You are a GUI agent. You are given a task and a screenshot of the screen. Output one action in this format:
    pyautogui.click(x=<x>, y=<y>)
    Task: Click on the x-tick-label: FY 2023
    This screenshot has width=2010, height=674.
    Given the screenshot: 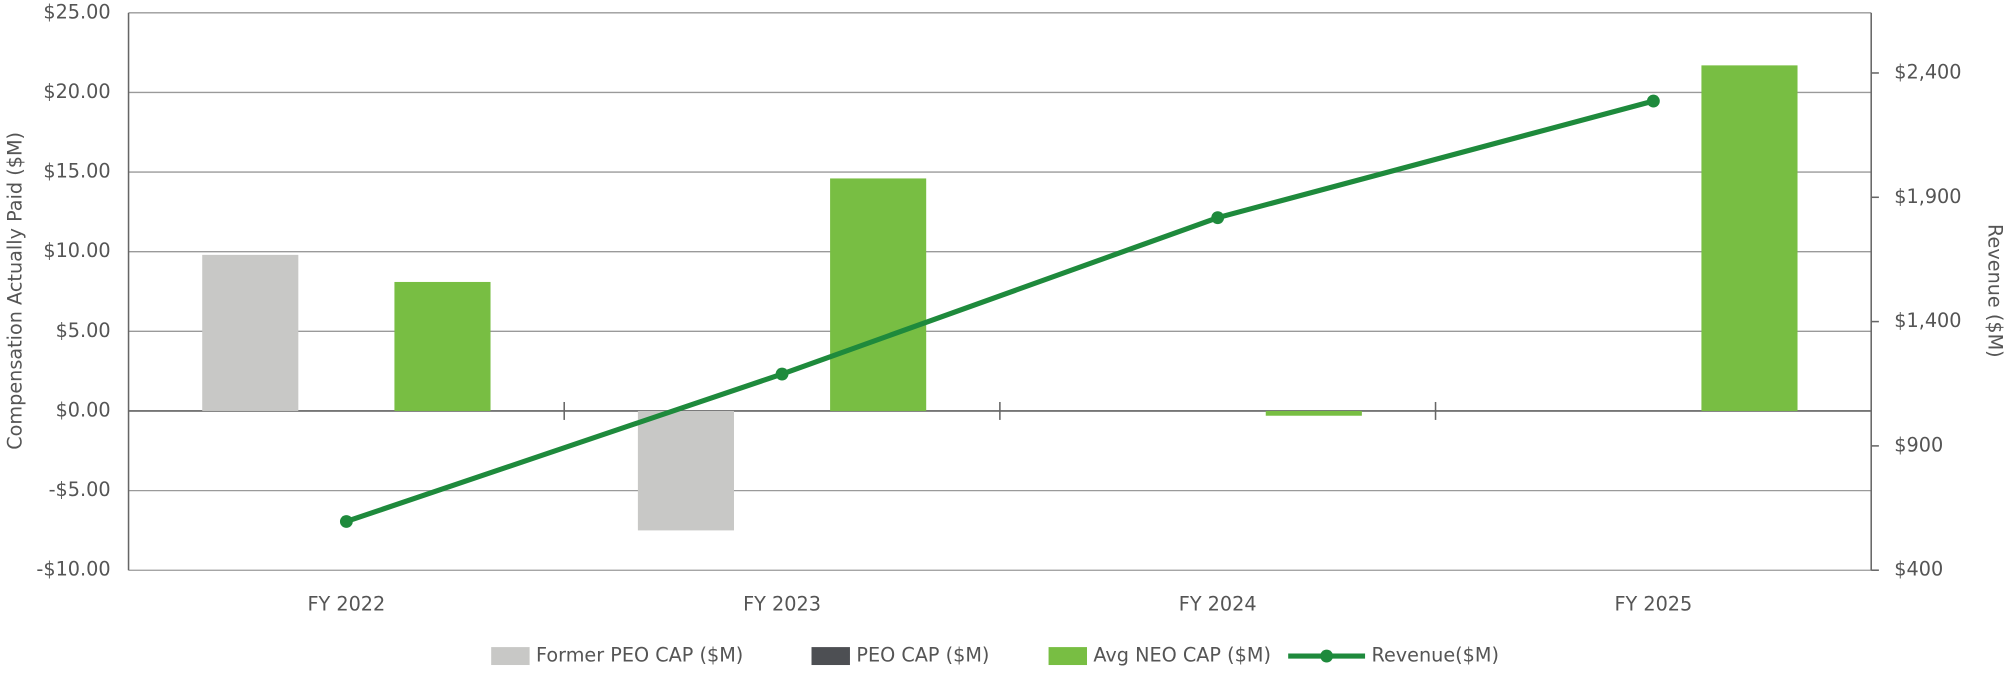 What is the action you would take?
    pyautogui.click(x=782, y=603)
    